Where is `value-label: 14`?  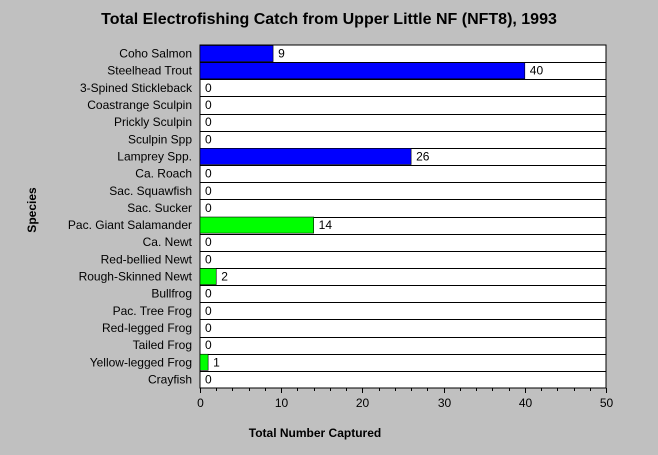 value-label: 14 is located at coordinates (326, 225).